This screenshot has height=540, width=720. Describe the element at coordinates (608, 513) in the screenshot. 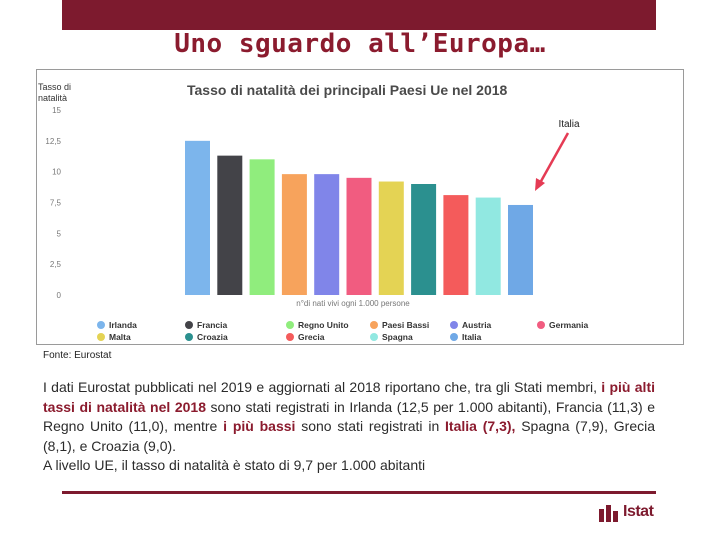

I see `istat-logo-icon` at that location.